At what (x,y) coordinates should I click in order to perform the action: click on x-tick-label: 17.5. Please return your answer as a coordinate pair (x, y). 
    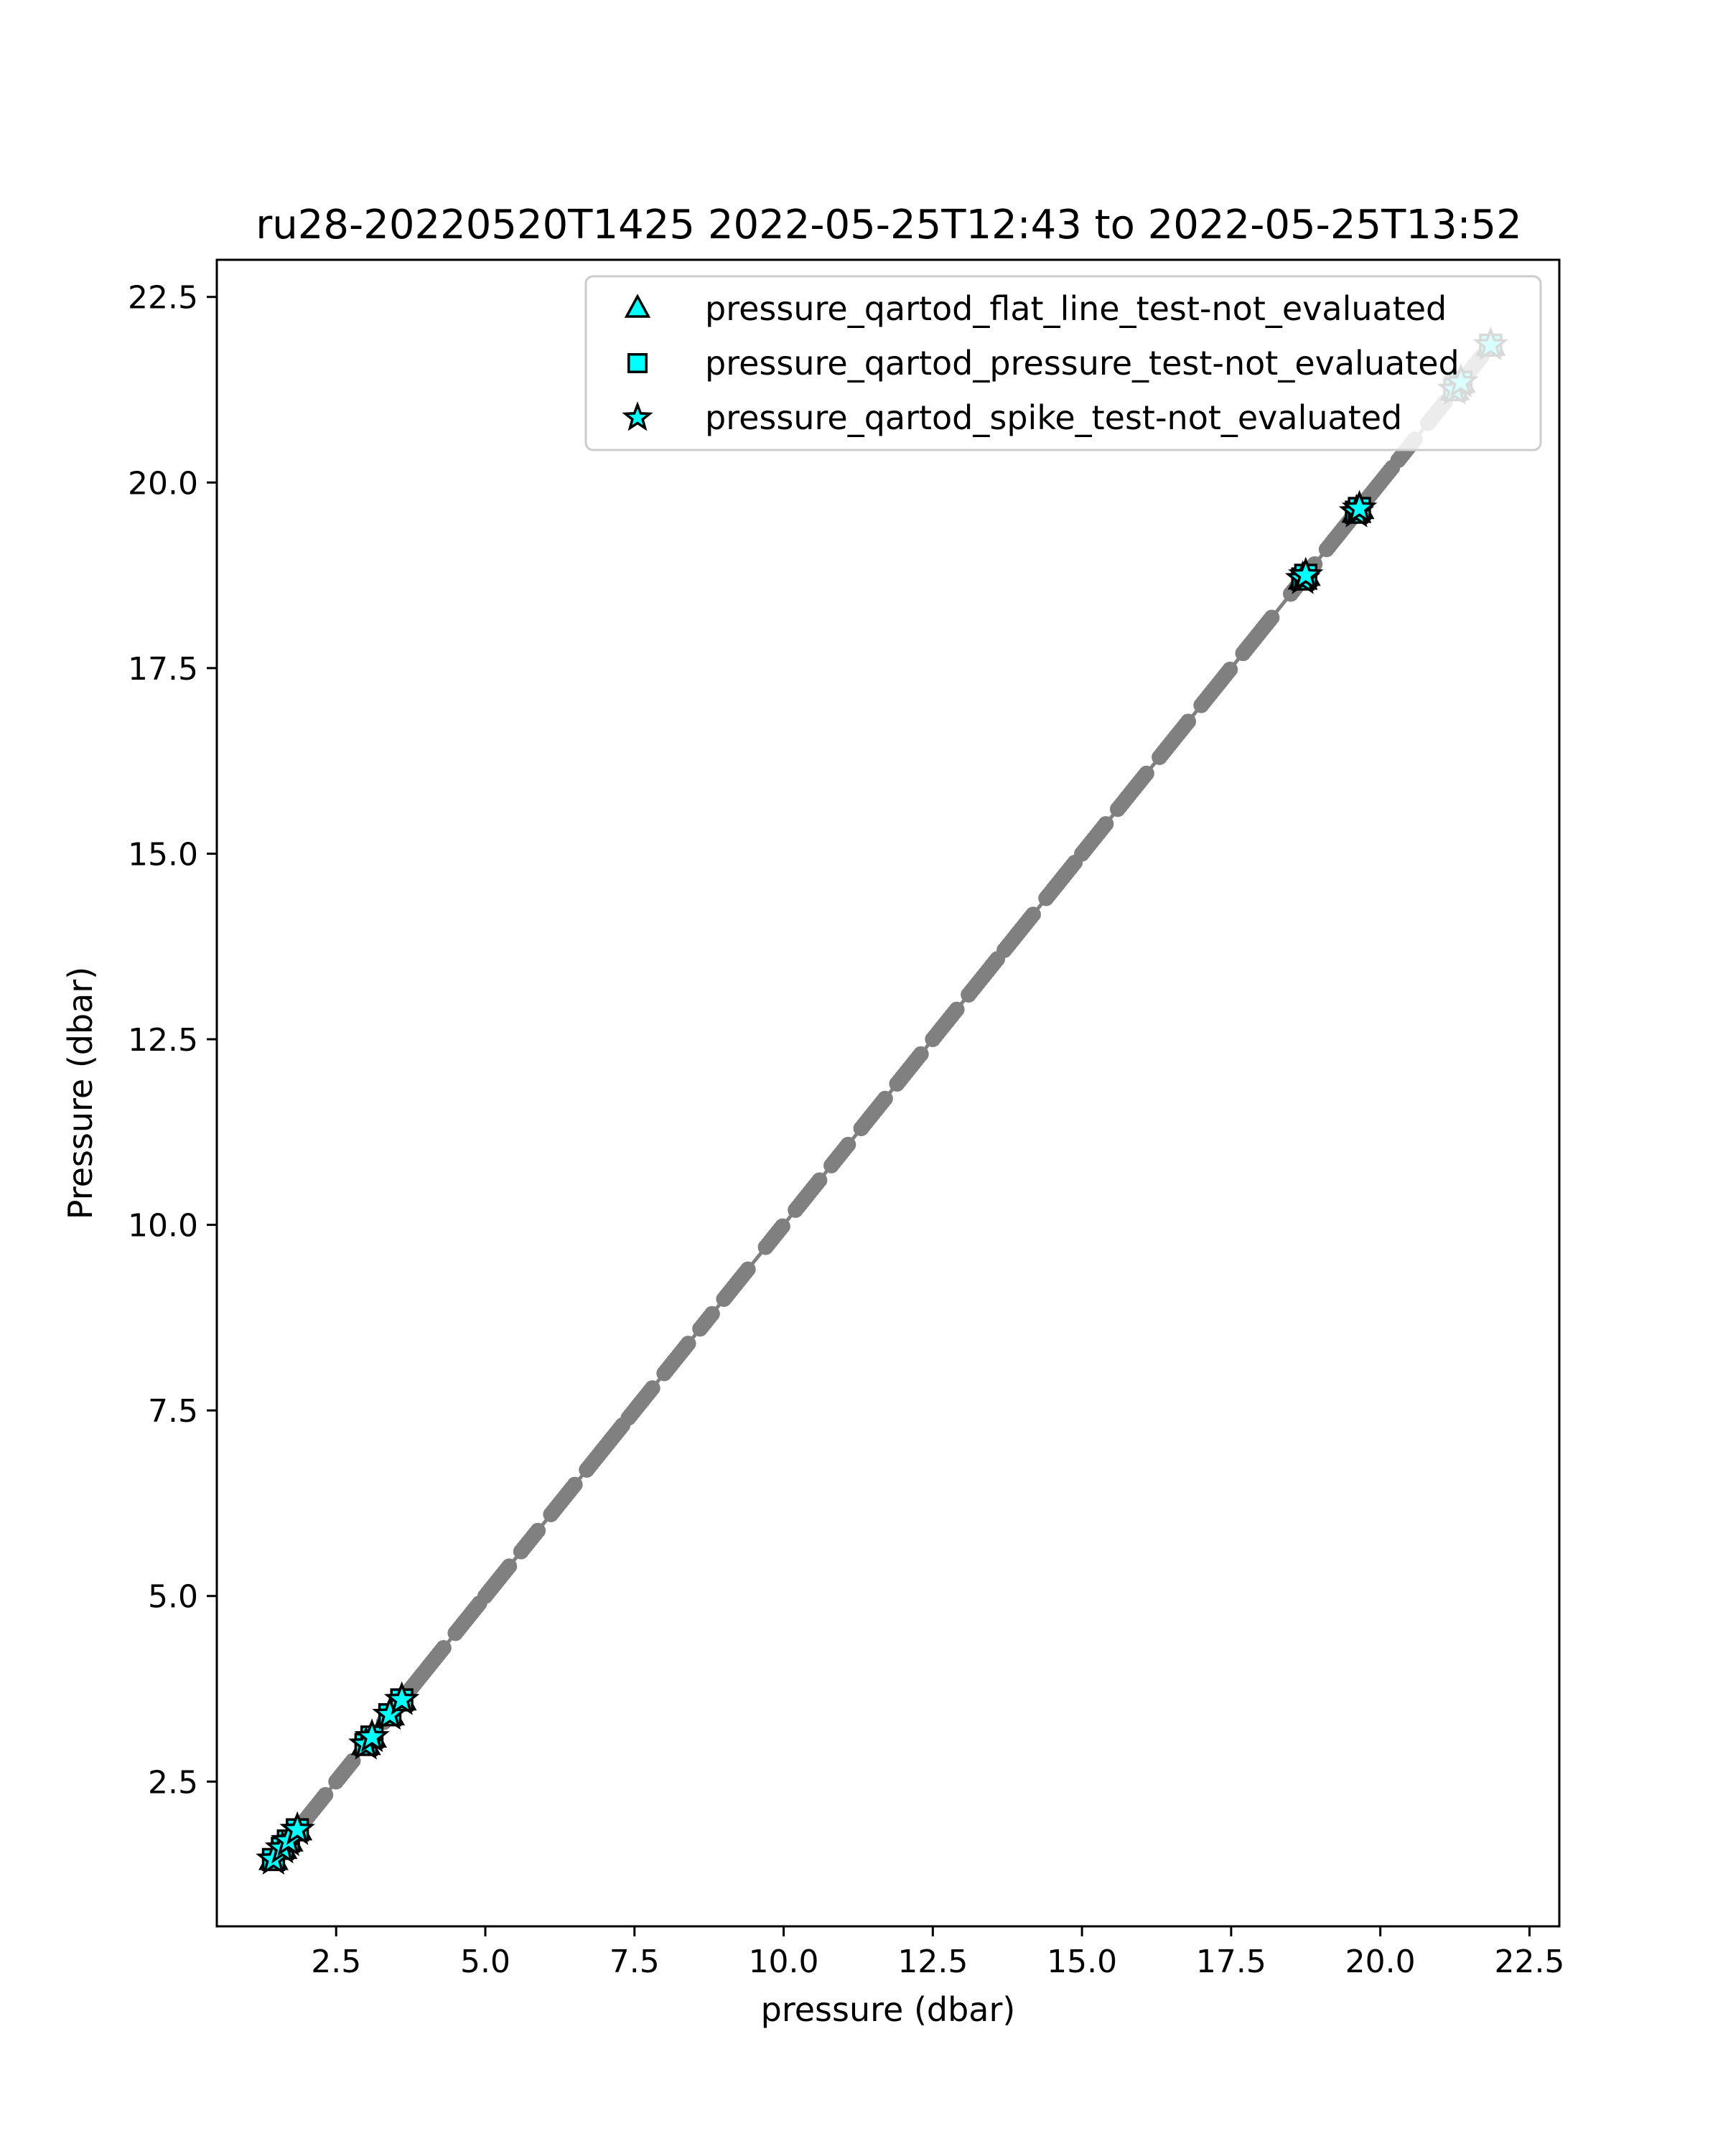
    Looking at the image, I should click on (1231, 1962).